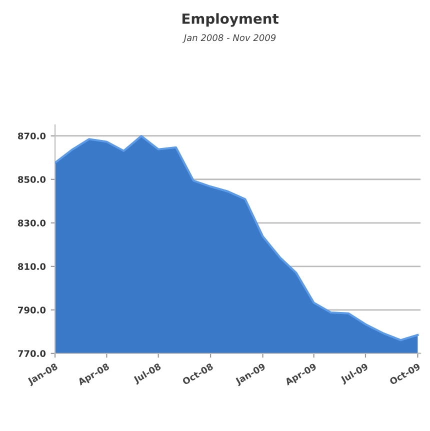  I want to click on y-tick-label: 770.0, so click(32, 353).